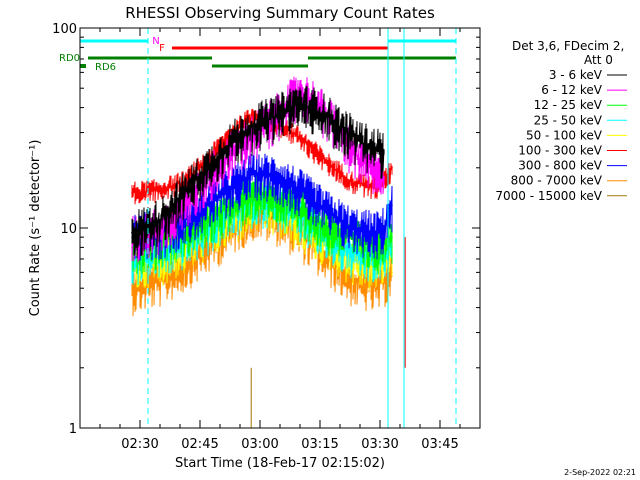 This screenshot has width=640, height=480. Describe the element at coordinates (568, 46) in the screenshot. I see `legend-header: Det 3,6, FDecim 2,` at that location.